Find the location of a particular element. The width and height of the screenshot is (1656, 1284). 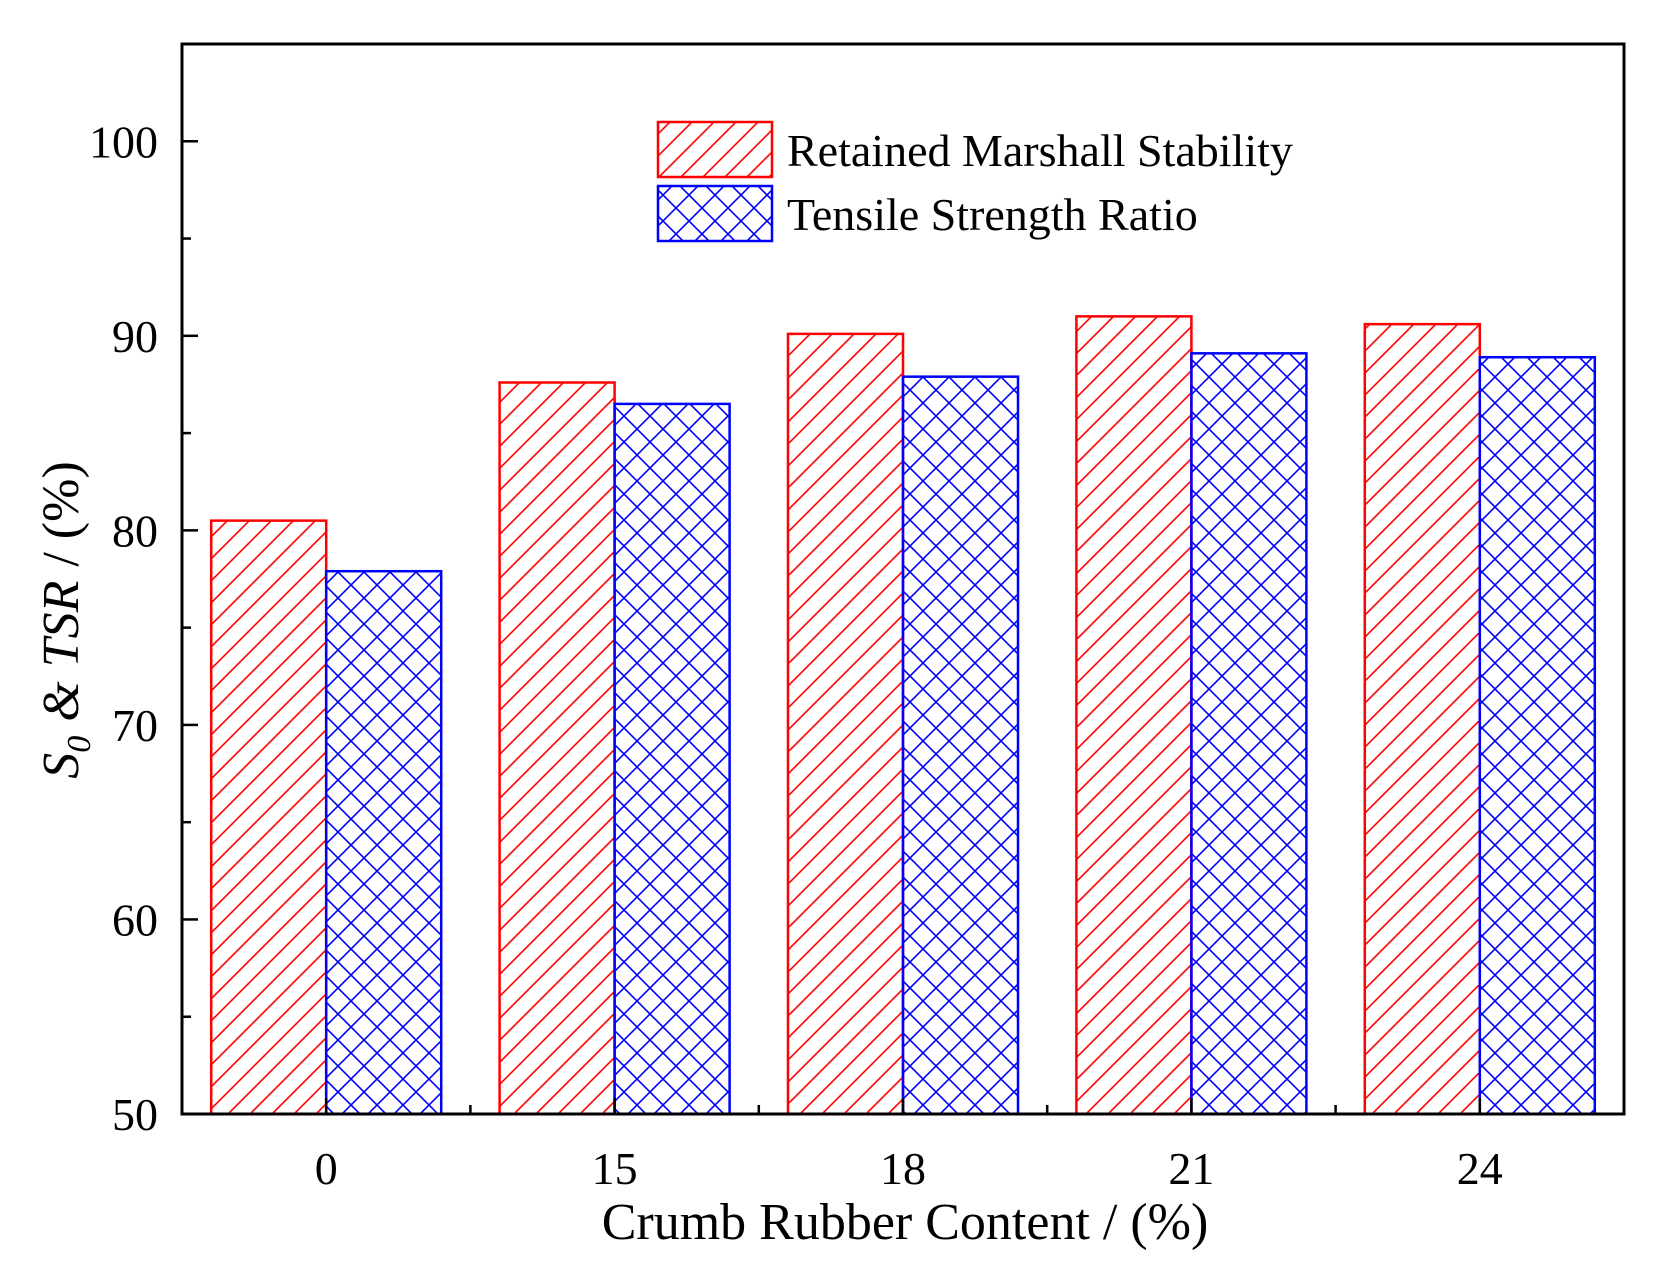

y-axis-label-tsr: TSR is located at coordinates (61, 624).